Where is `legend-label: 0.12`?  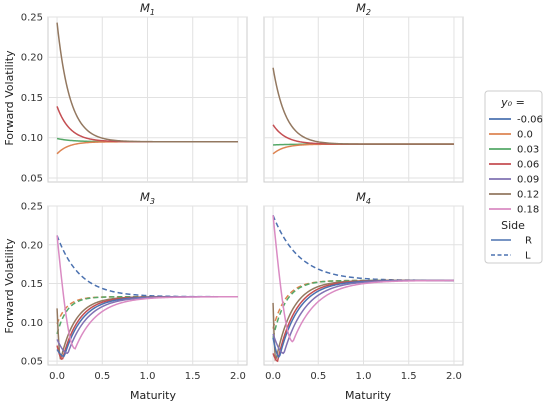 legend-label: 0.12 is located at coordinates (528, 195).